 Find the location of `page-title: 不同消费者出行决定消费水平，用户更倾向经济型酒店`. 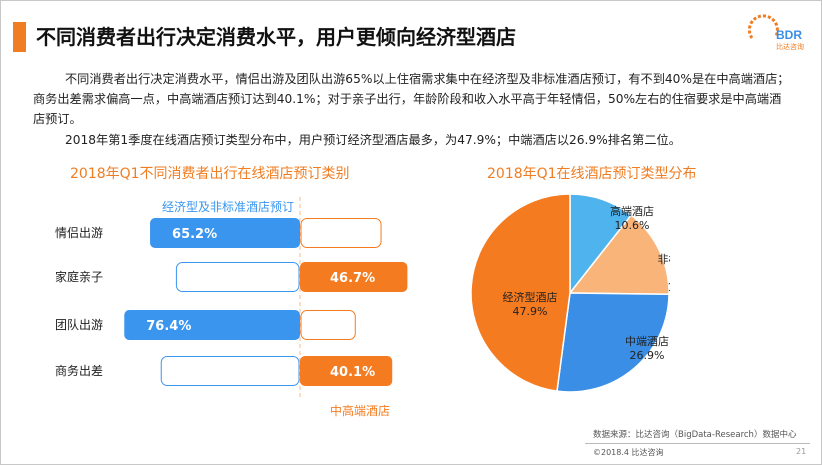

page-title: 不同消费者出行决定消费水平，用户更倾向经济型酒店 is located at coordinates (276, 37).